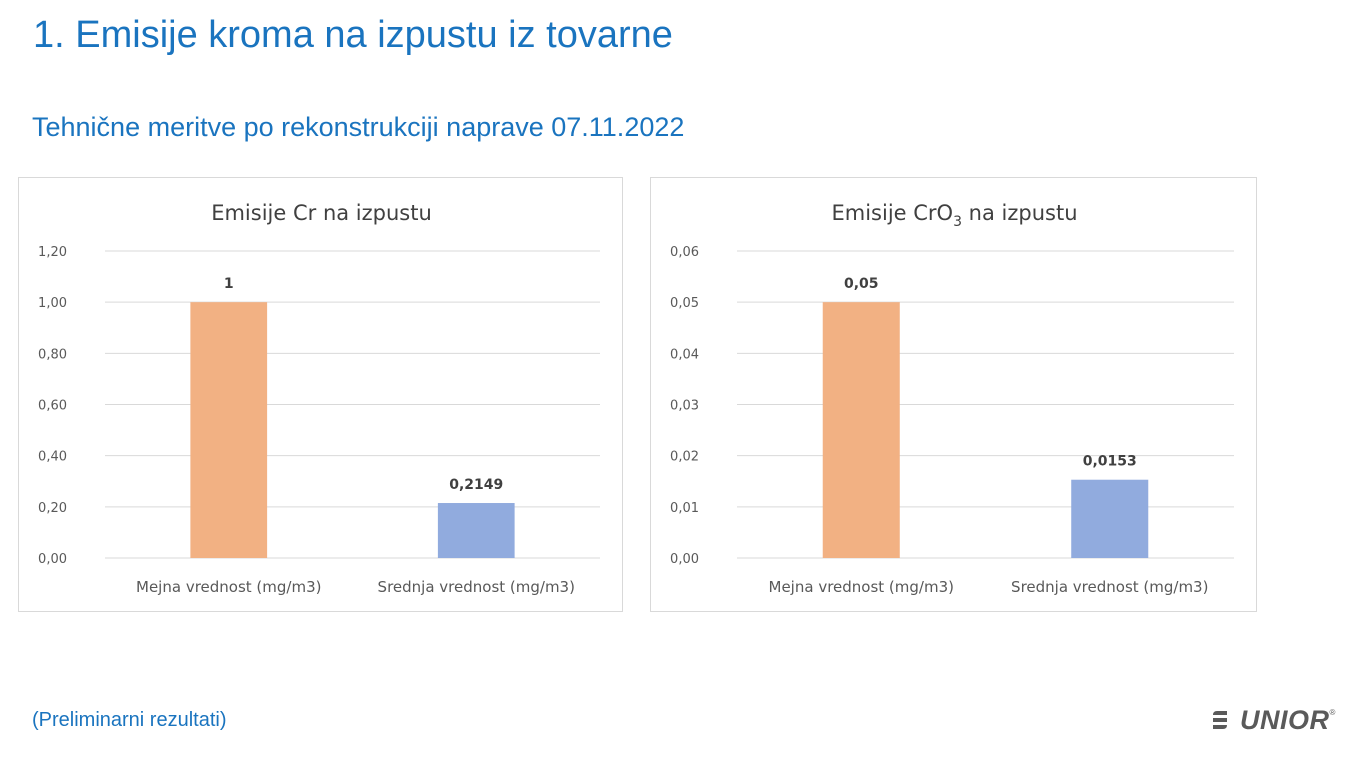 The width and height of the screenshot is (1360, 759). Describe the element at coordinates (229, 284) in the screenshot. I see `data-label: 1` at that location.